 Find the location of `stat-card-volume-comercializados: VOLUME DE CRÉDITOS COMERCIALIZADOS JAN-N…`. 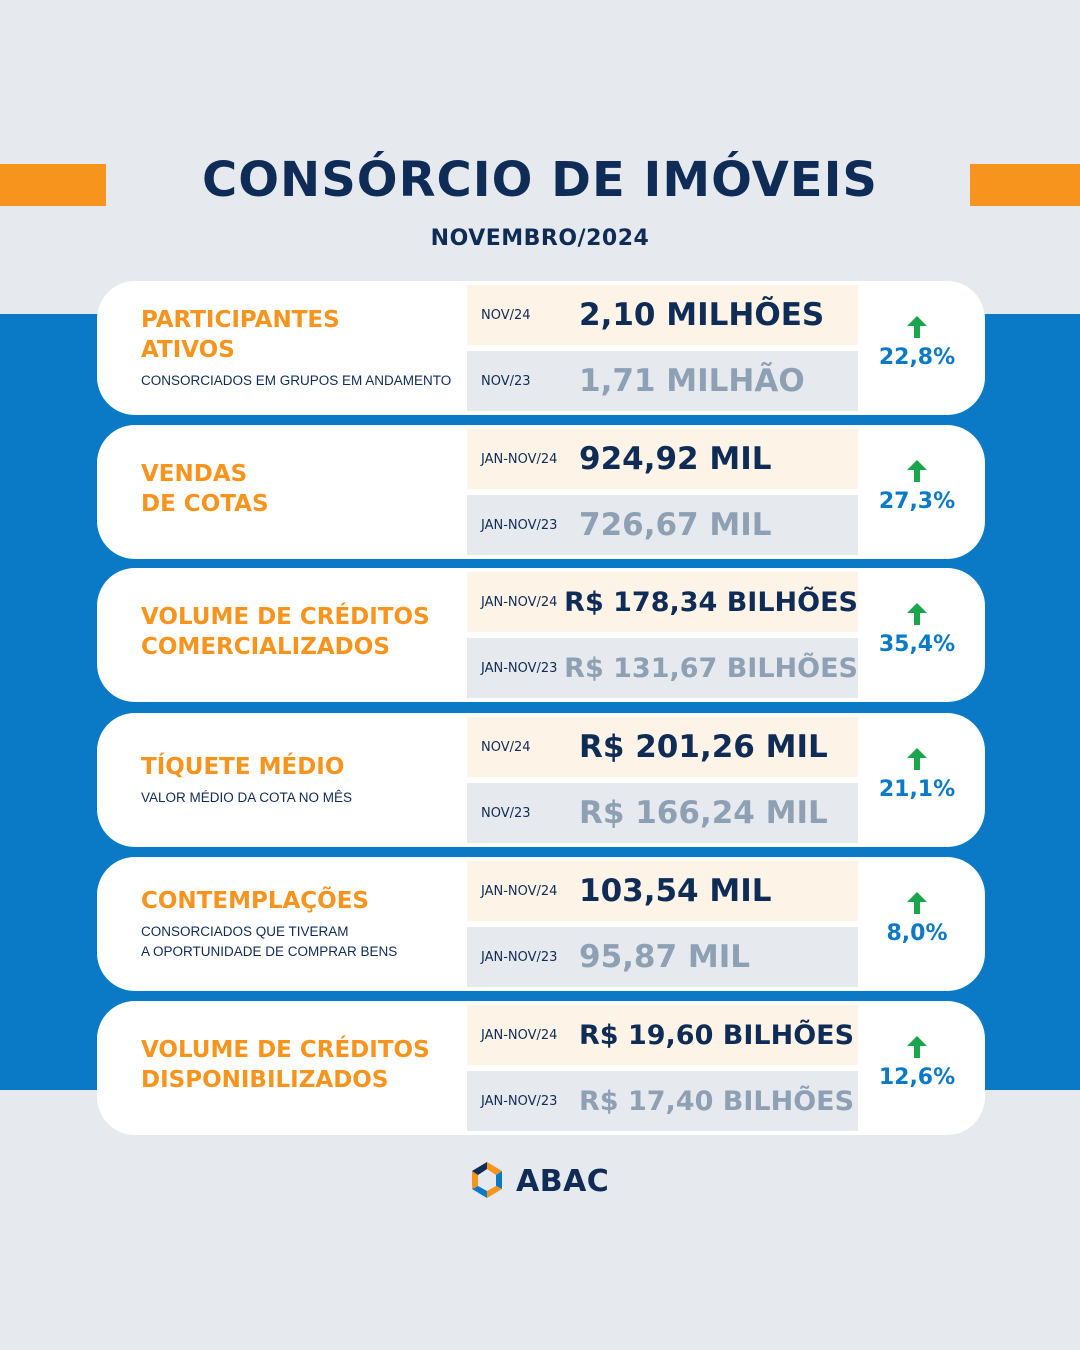

stat-card-volume-comercializados: VOLUME DE CRÉDITOS COMERCIALIZADOS JAN-N… is located at coordinates (541, 635).